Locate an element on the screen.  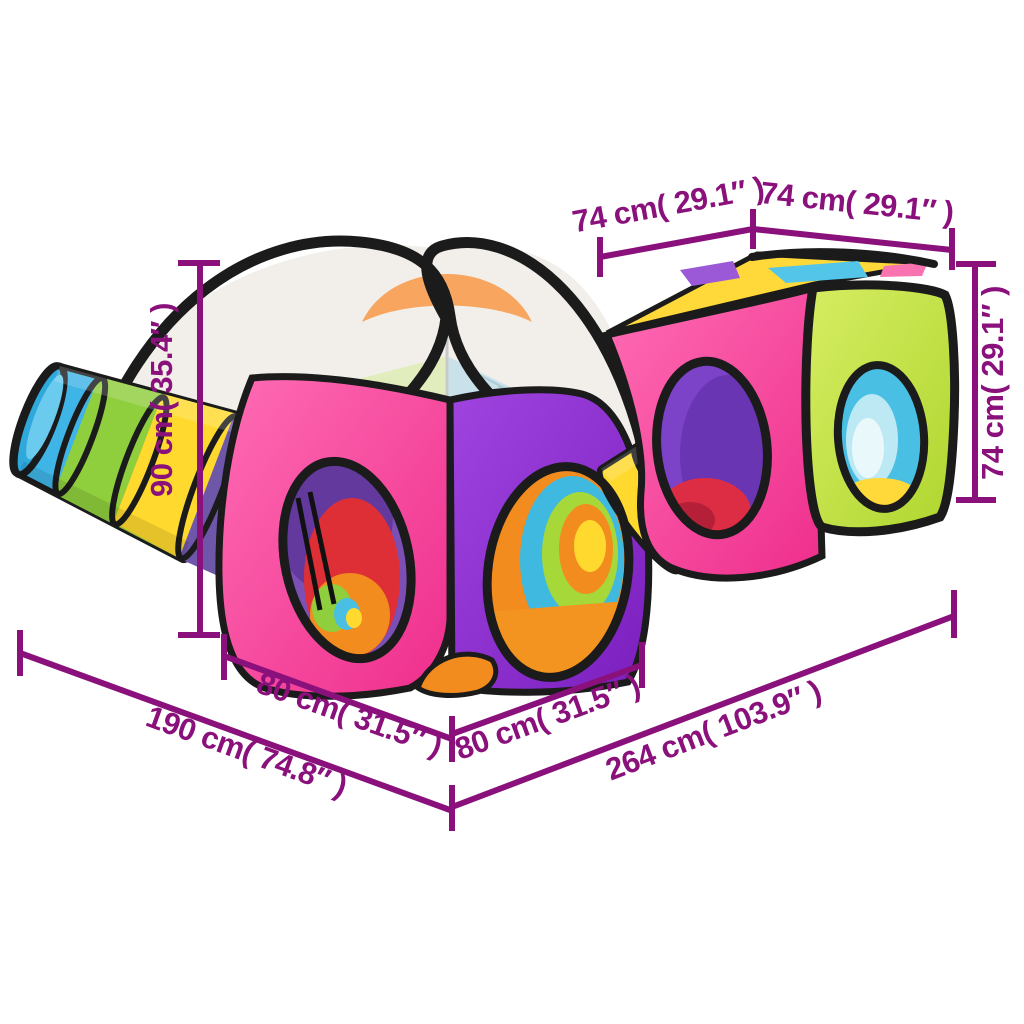
door-straps is located at coordinates (316, 551).